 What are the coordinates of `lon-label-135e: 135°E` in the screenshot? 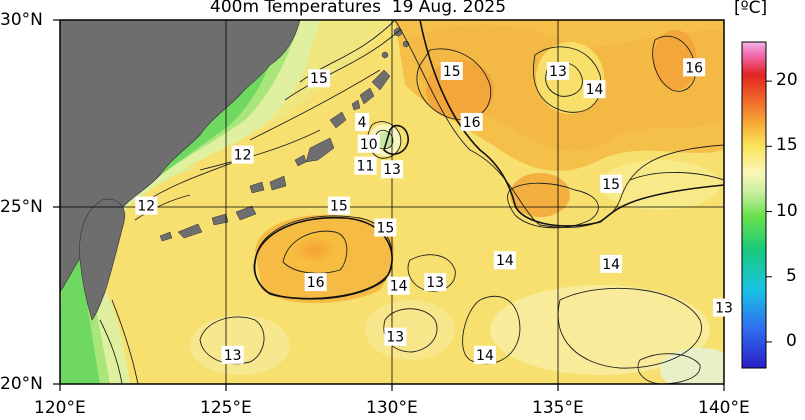 It's located at (558, 408).